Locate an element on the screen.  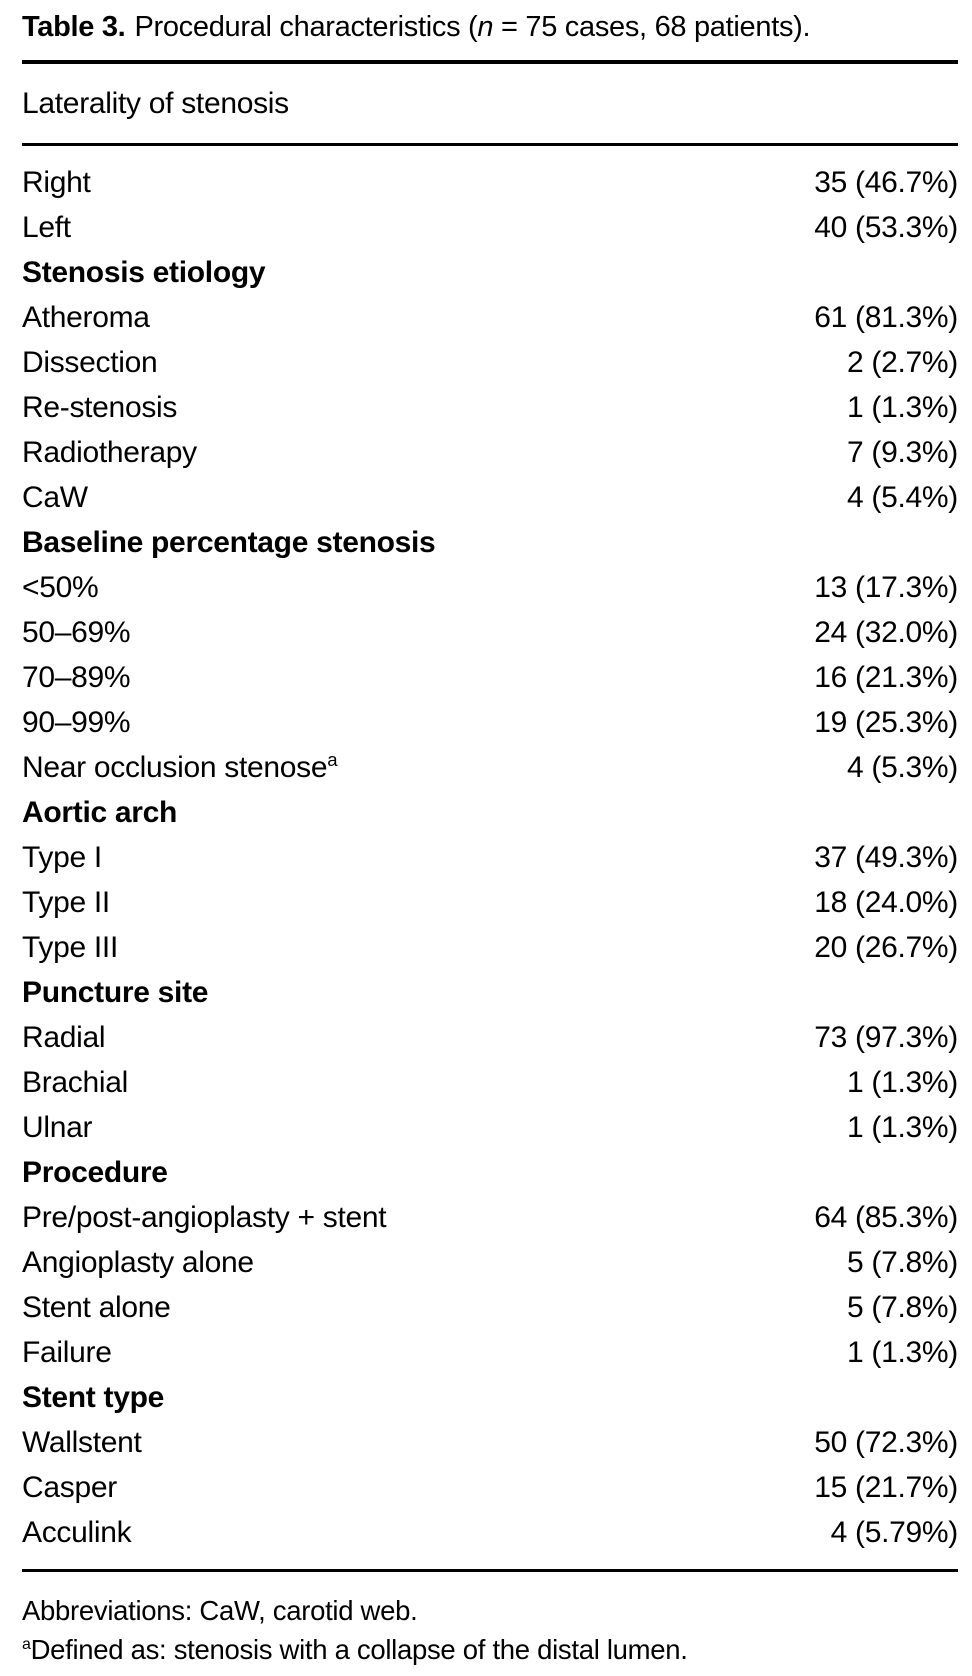
section-header-row: Procedure is located at coordinates (490, 1172).